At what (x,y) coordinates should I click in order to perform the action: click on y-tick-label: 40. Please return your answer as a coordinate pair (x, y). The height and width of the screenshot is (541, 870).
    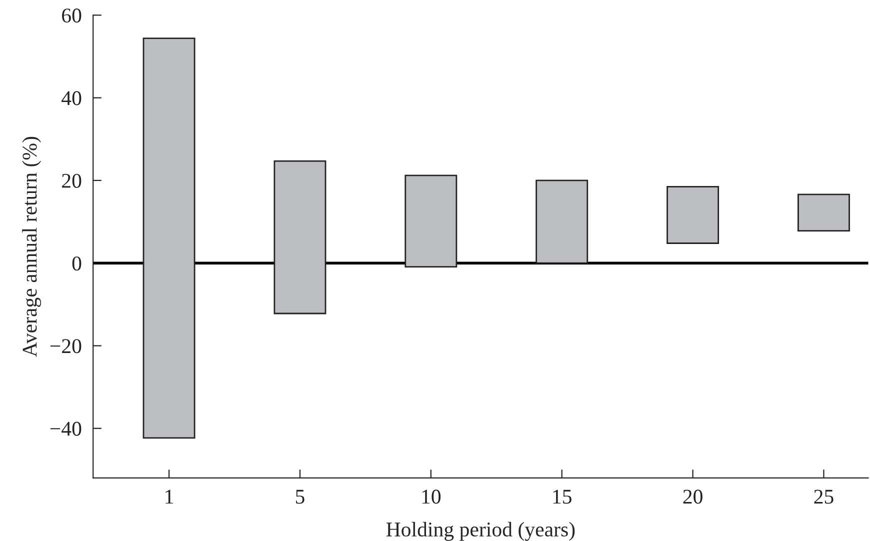
    Looking at the image, I should click on (72, 98).